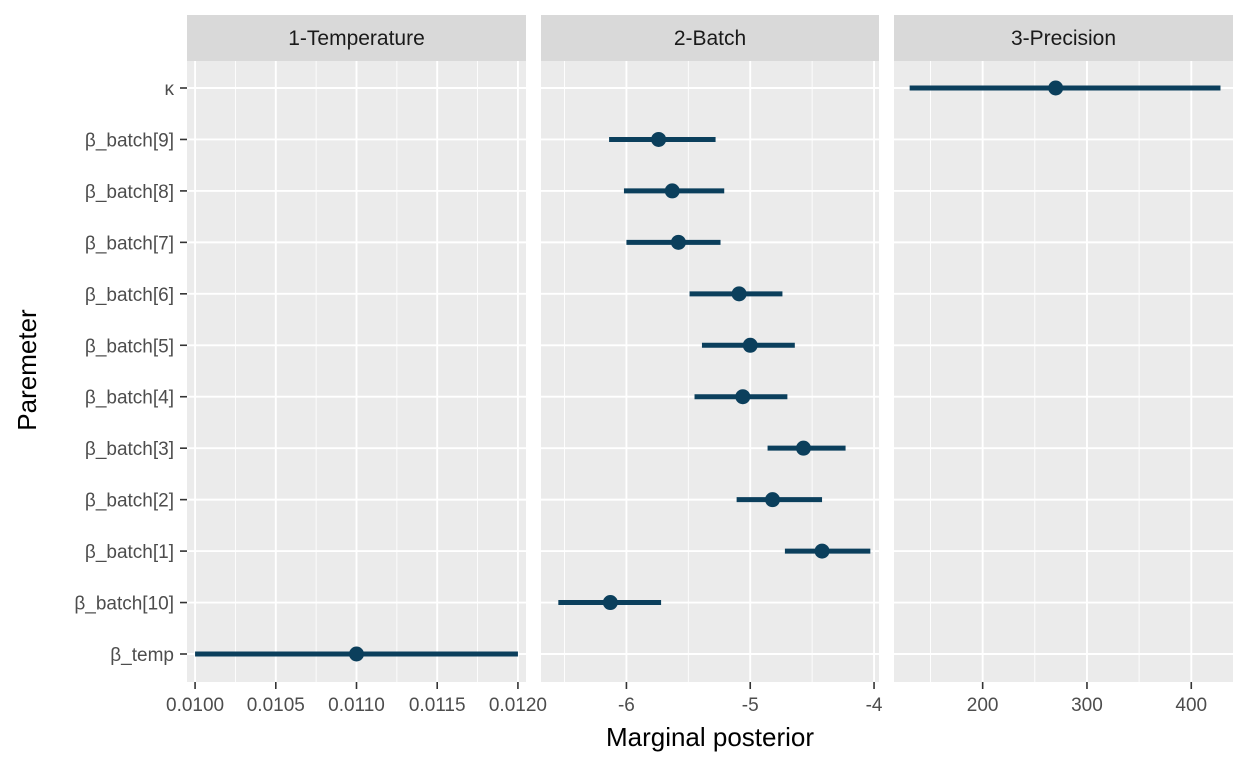 Image resolution: width=1248 pixels, height=768 pixels. Describe the element at coordinates (276, 705) in the screenshot. I see `x-tick-label: 0.0105` at that location.